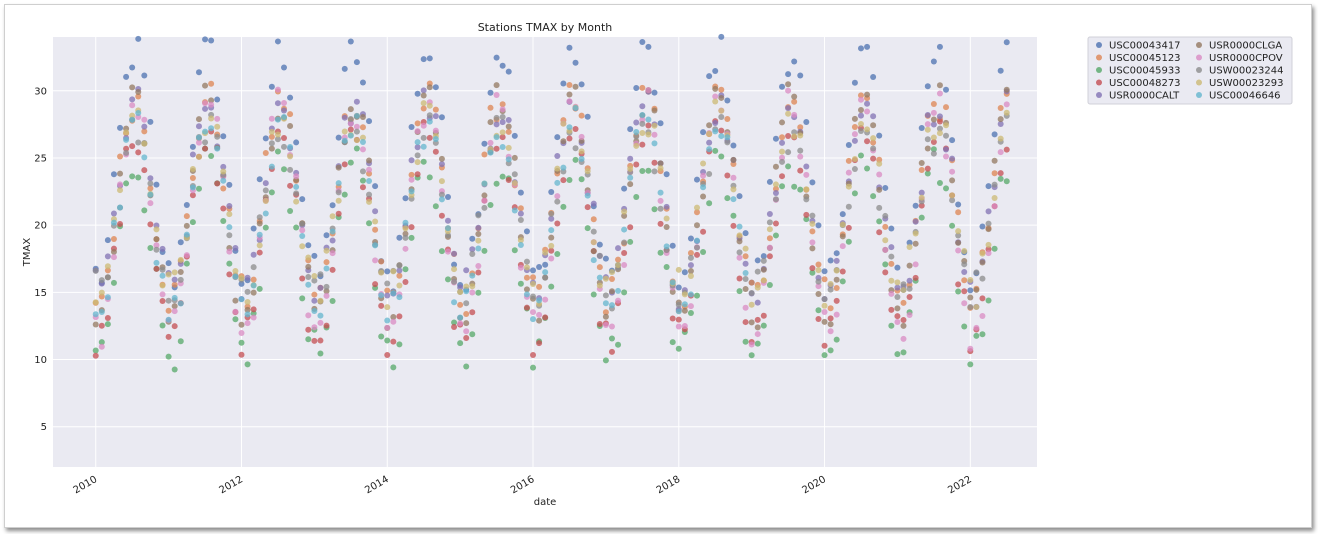 This screenshot has width=1318, height=534. What do you see at coordinates (1246, 58) in the screenshot?
I see `legend-label: USR0000CPOV` at bounding box center [1246, 58].